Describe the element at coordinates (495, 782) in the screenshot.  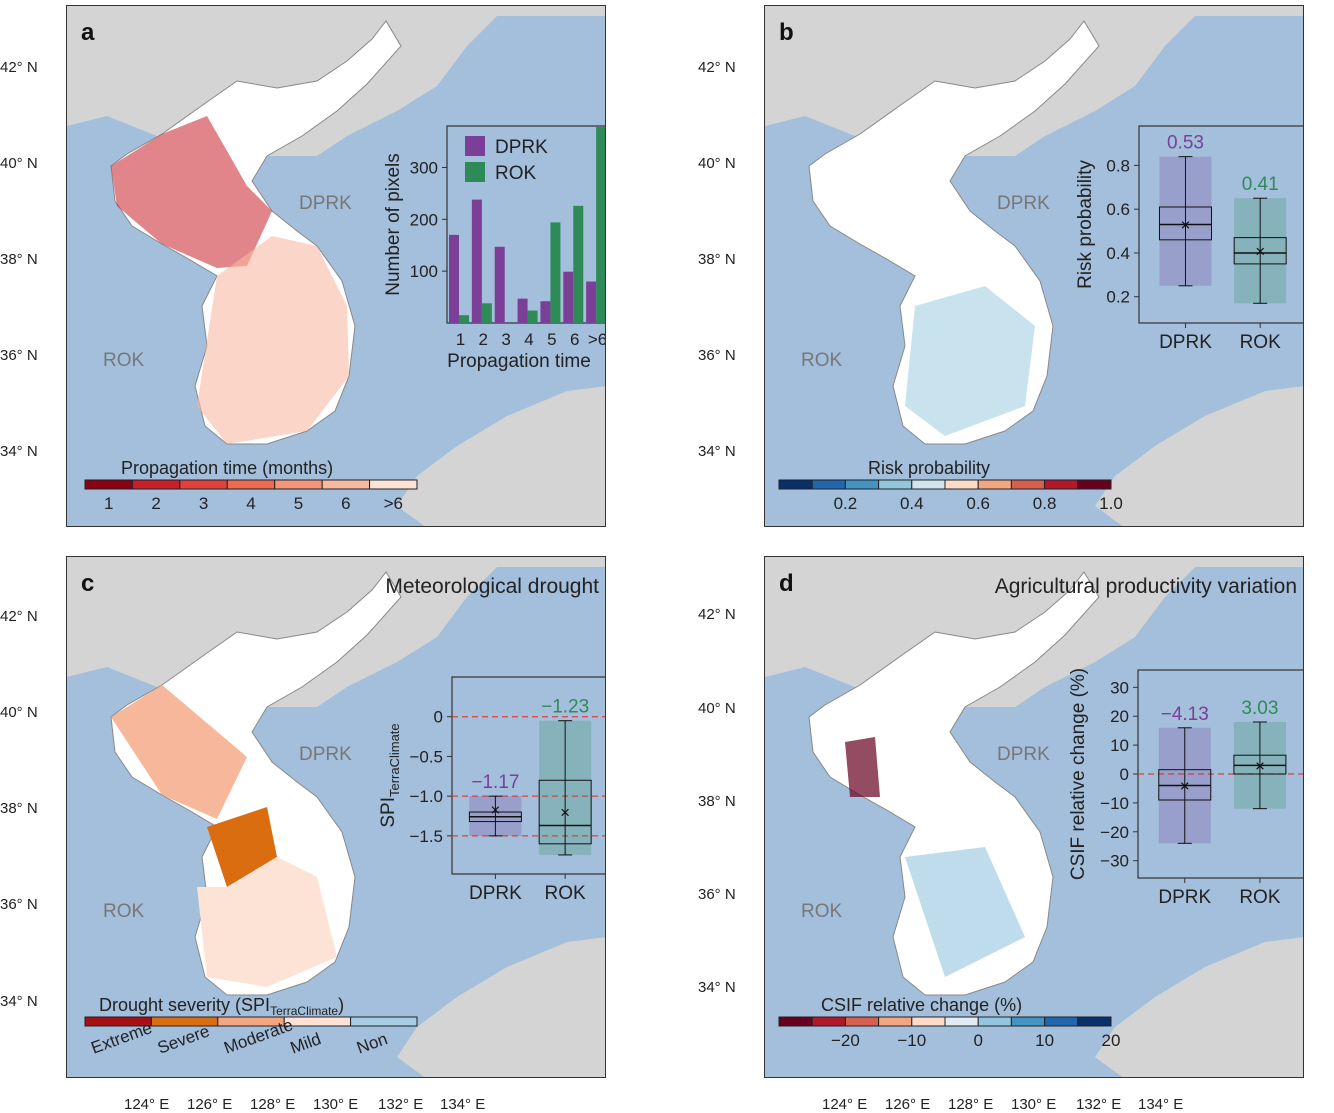
I see `mean-value-label: −1.17` at that location.